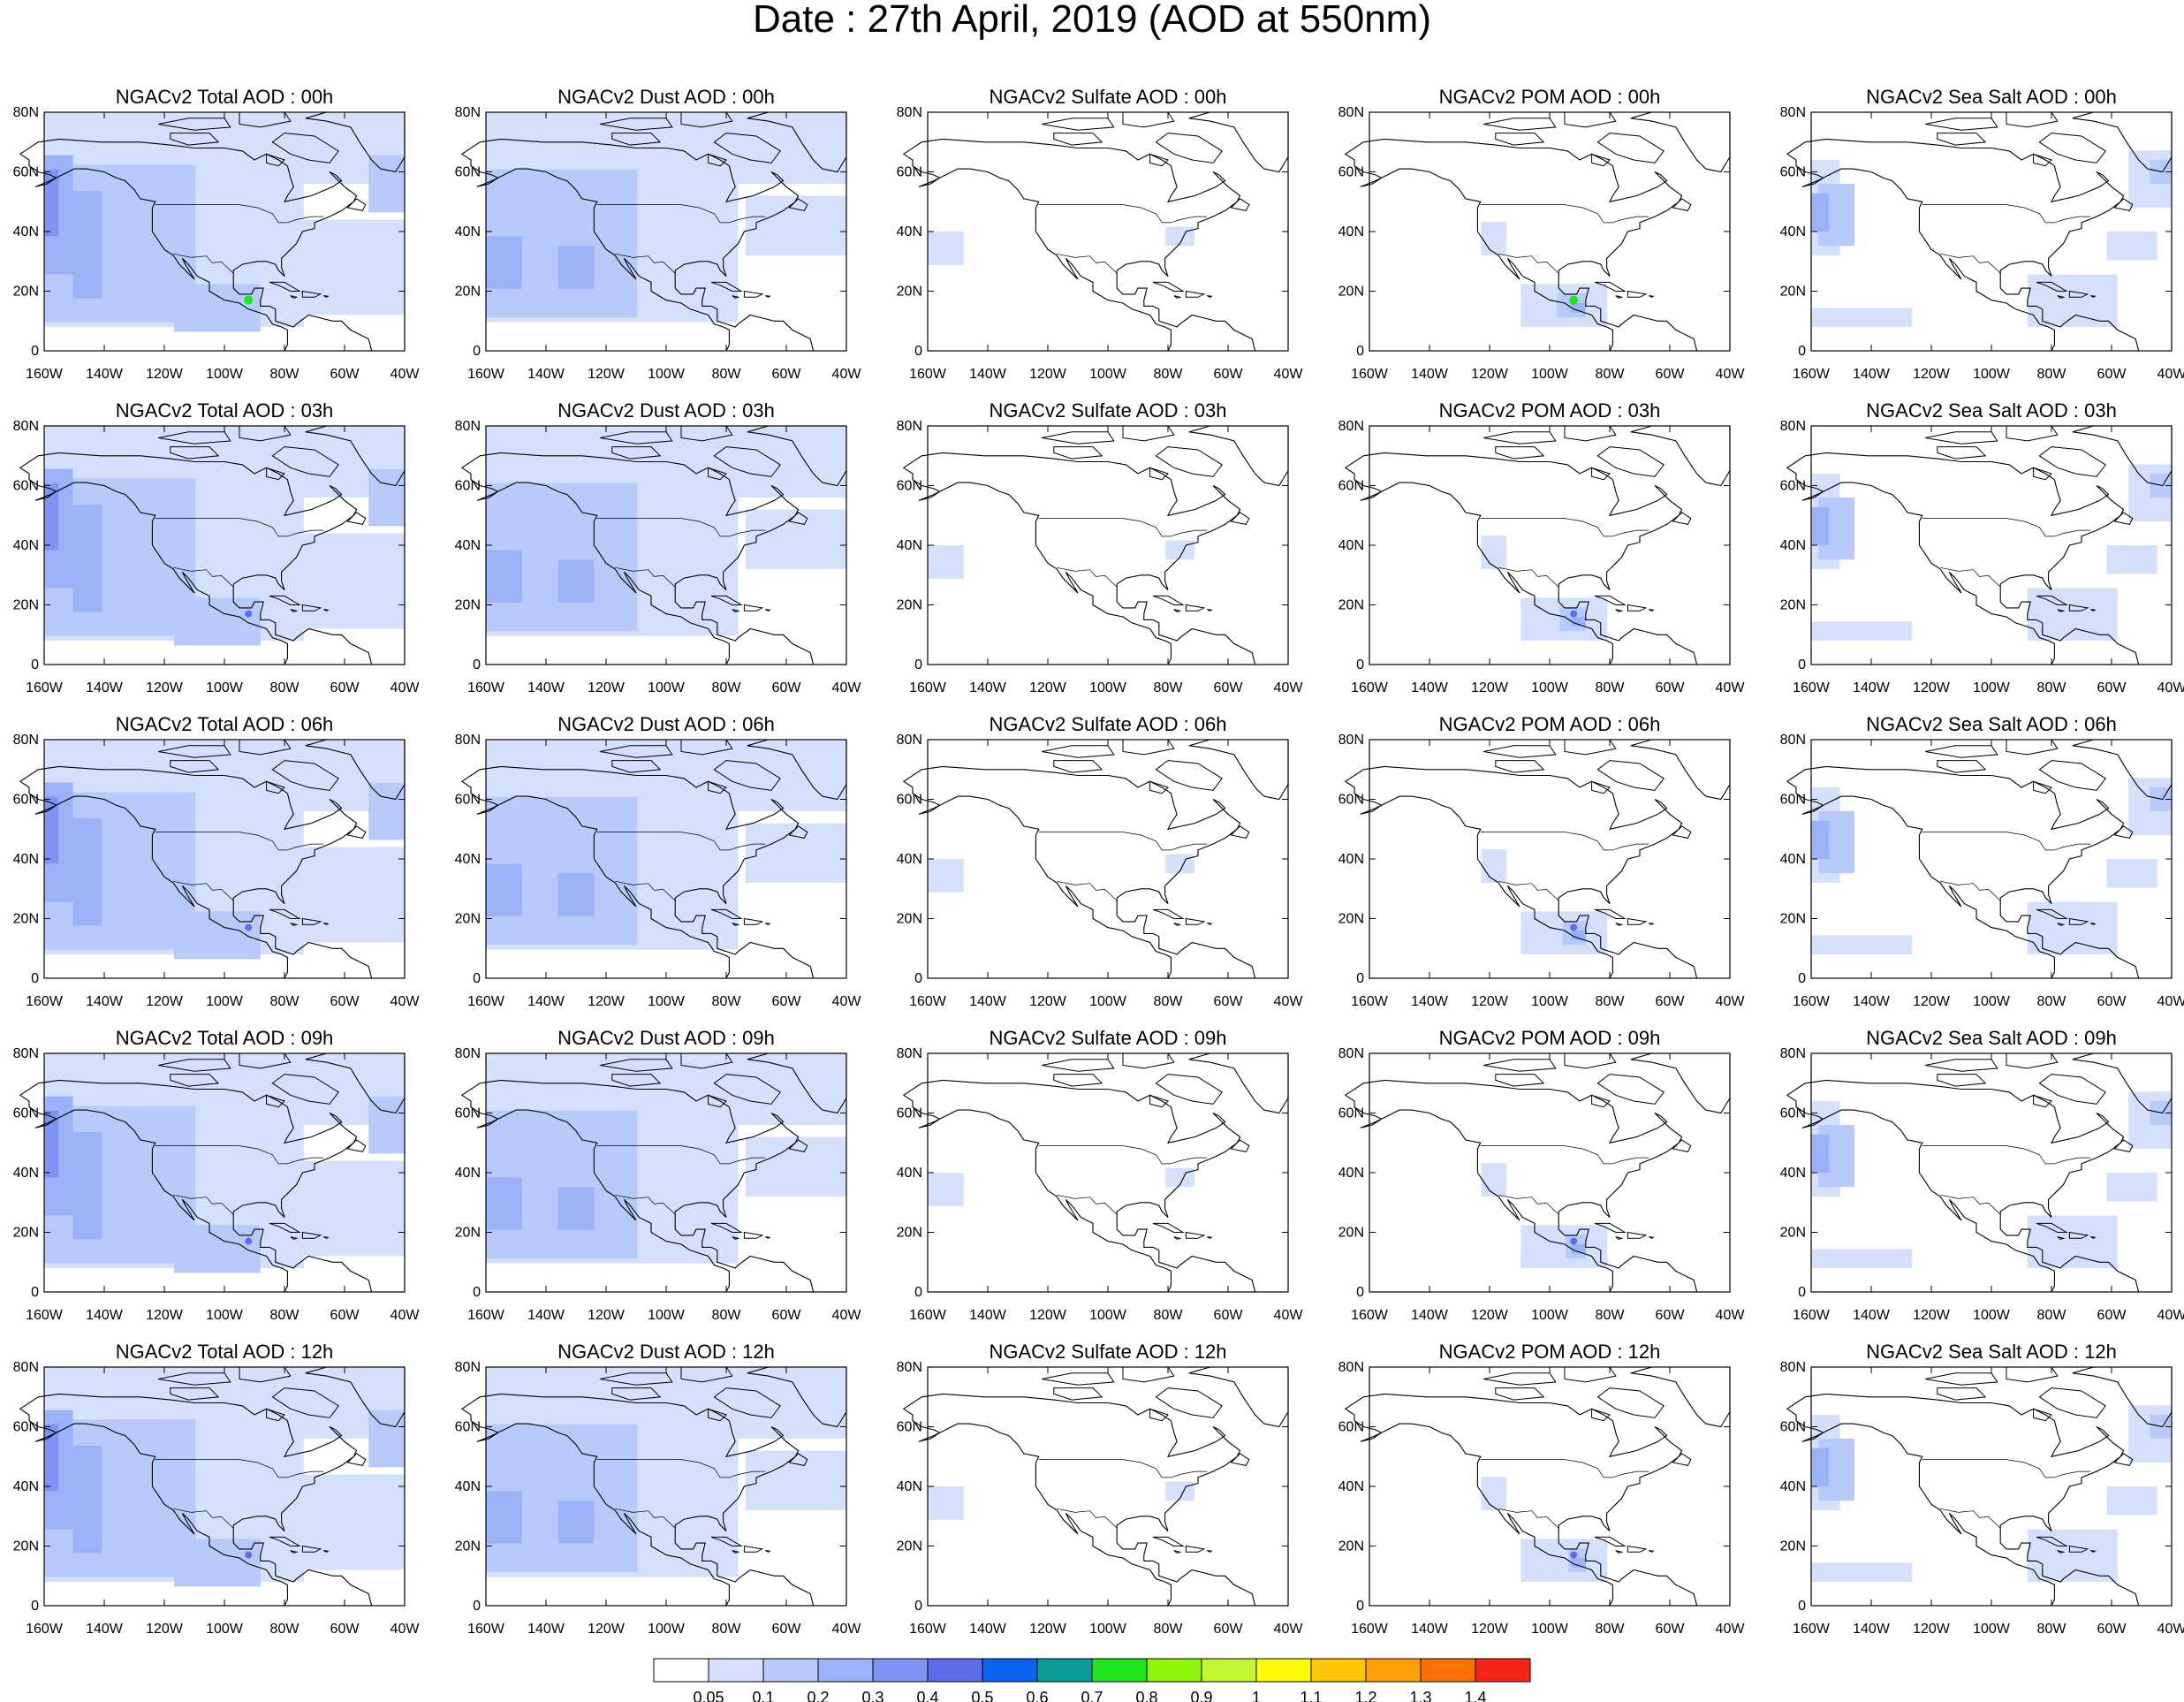 This screenshot has width=2184, height=1702. I want to click on x-tick-label: 80W, so click(285, 1001).